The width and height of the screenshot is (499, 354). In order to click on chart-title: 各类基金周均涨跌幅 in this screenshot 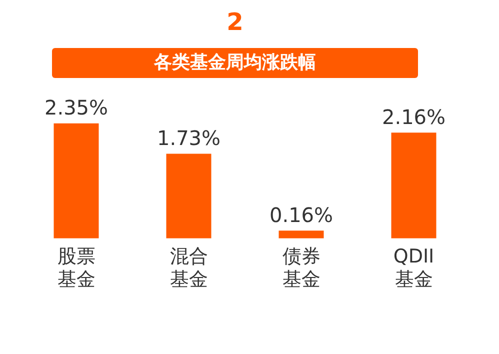, I will do `click(235, 63)`.